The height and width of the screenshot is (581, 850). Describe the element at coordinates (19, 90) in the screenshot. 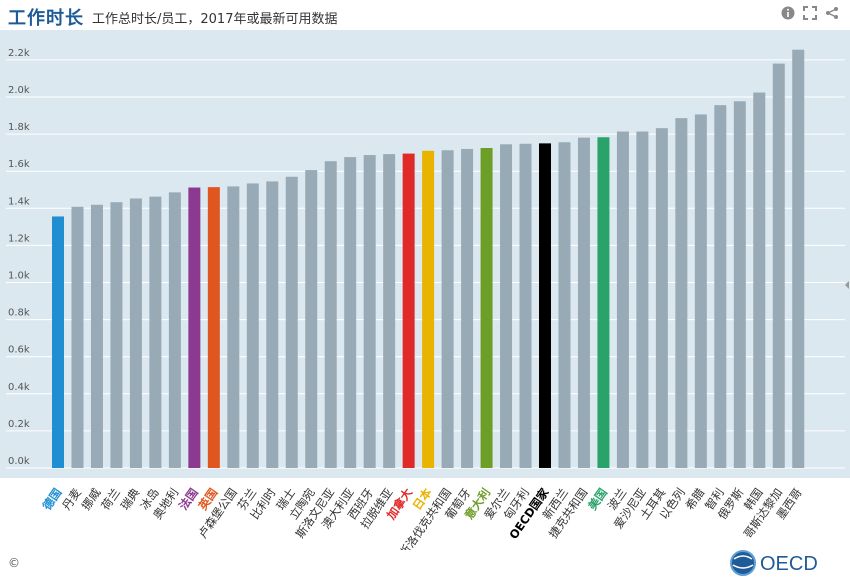

I see `y-tick-label: 2.0k` at that location.